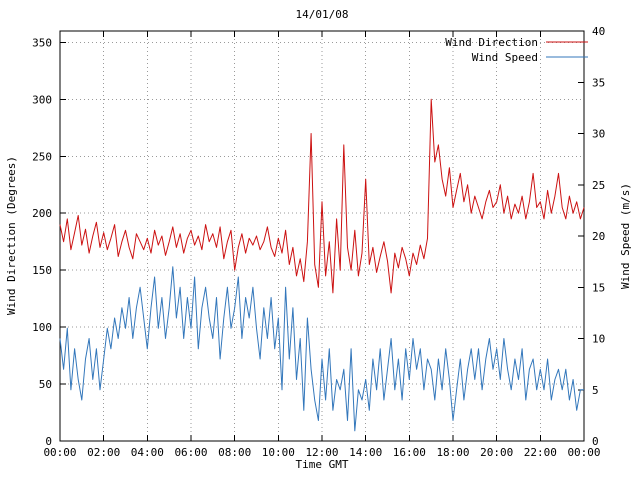 Image resolution: width=640 pixels, height=480 pixels. What do you see at coordinates (42, 270) in the screenshot?
I see `y-left-tick-label: 150` at bounding box center [42, 270].